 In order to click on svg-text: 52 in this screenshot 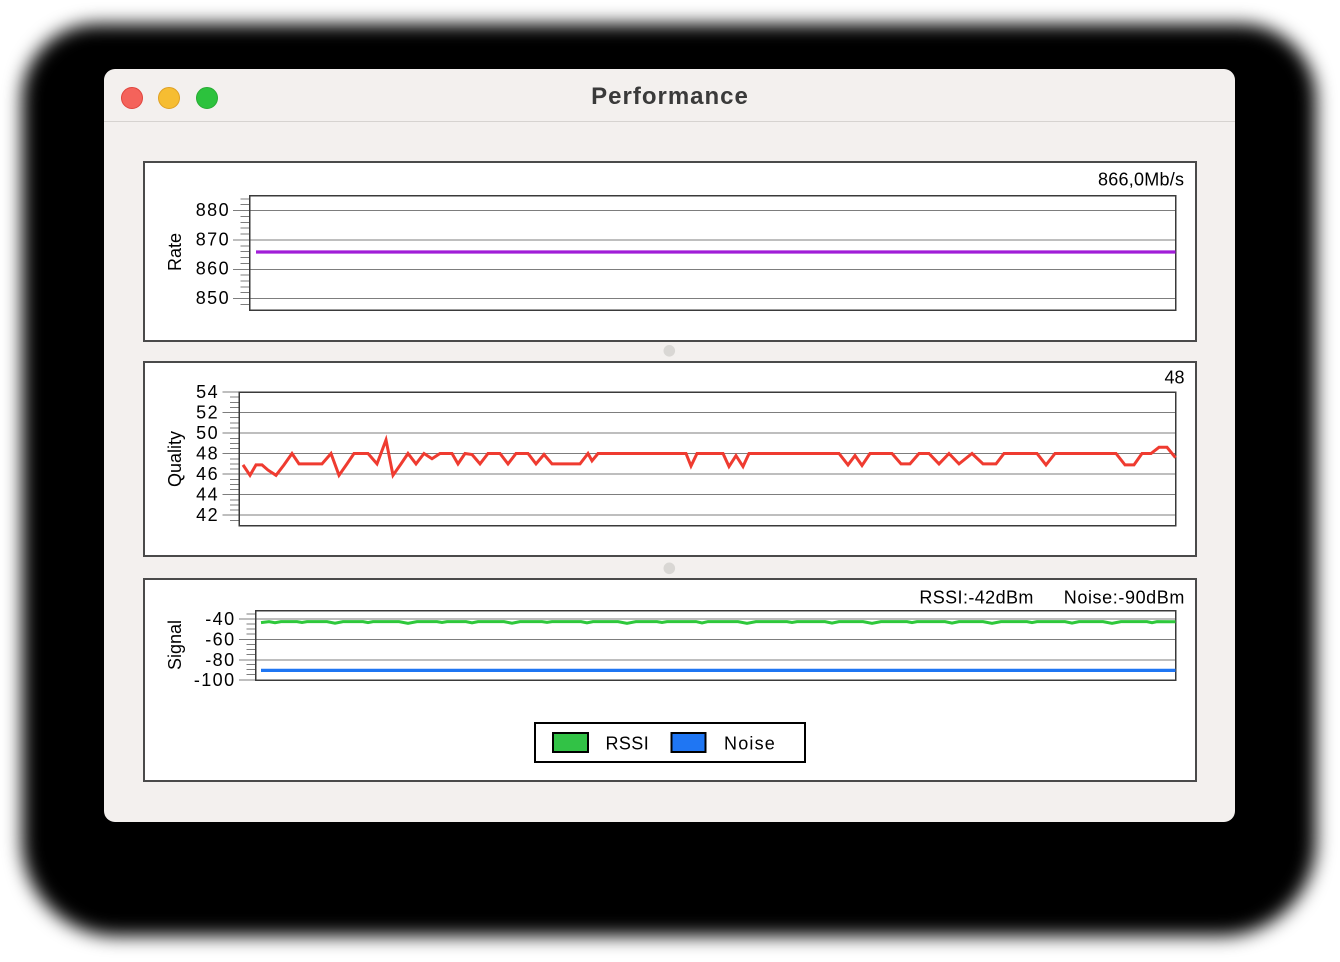, I will do `click(207, 413)`.